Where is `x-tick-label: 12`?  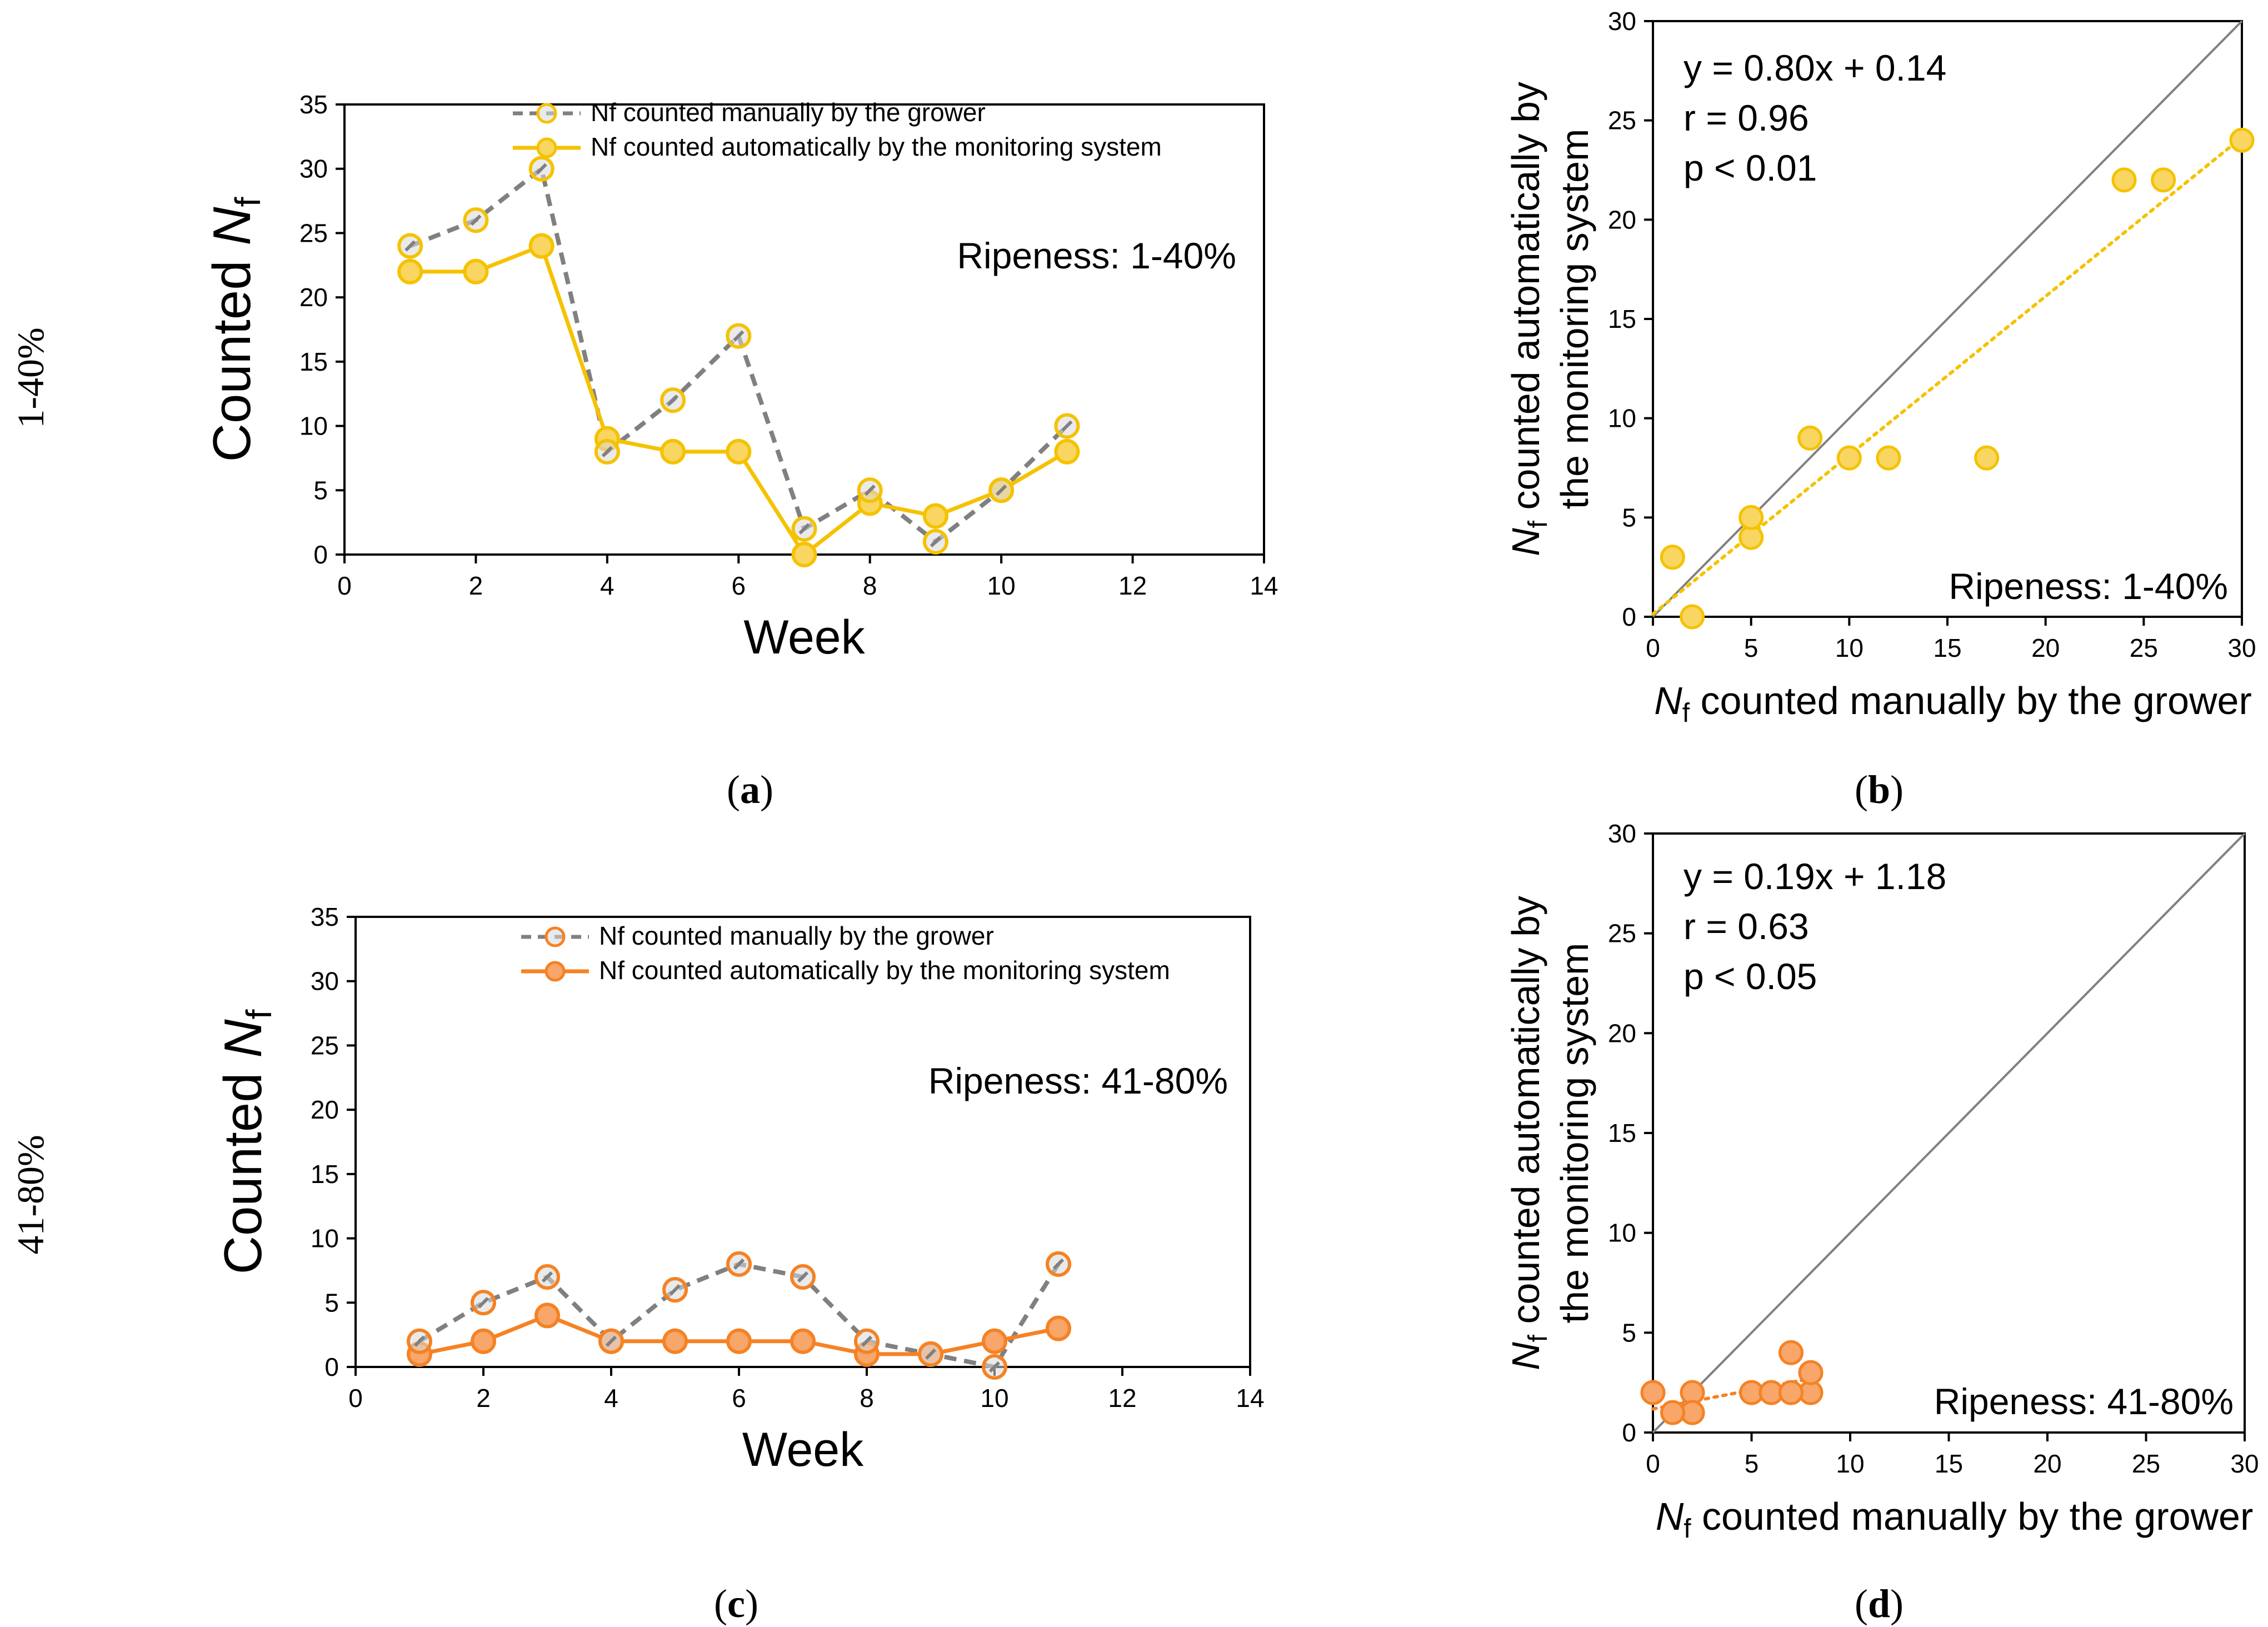
x-tick-label: 12 is located at coordinates (1132, 585).